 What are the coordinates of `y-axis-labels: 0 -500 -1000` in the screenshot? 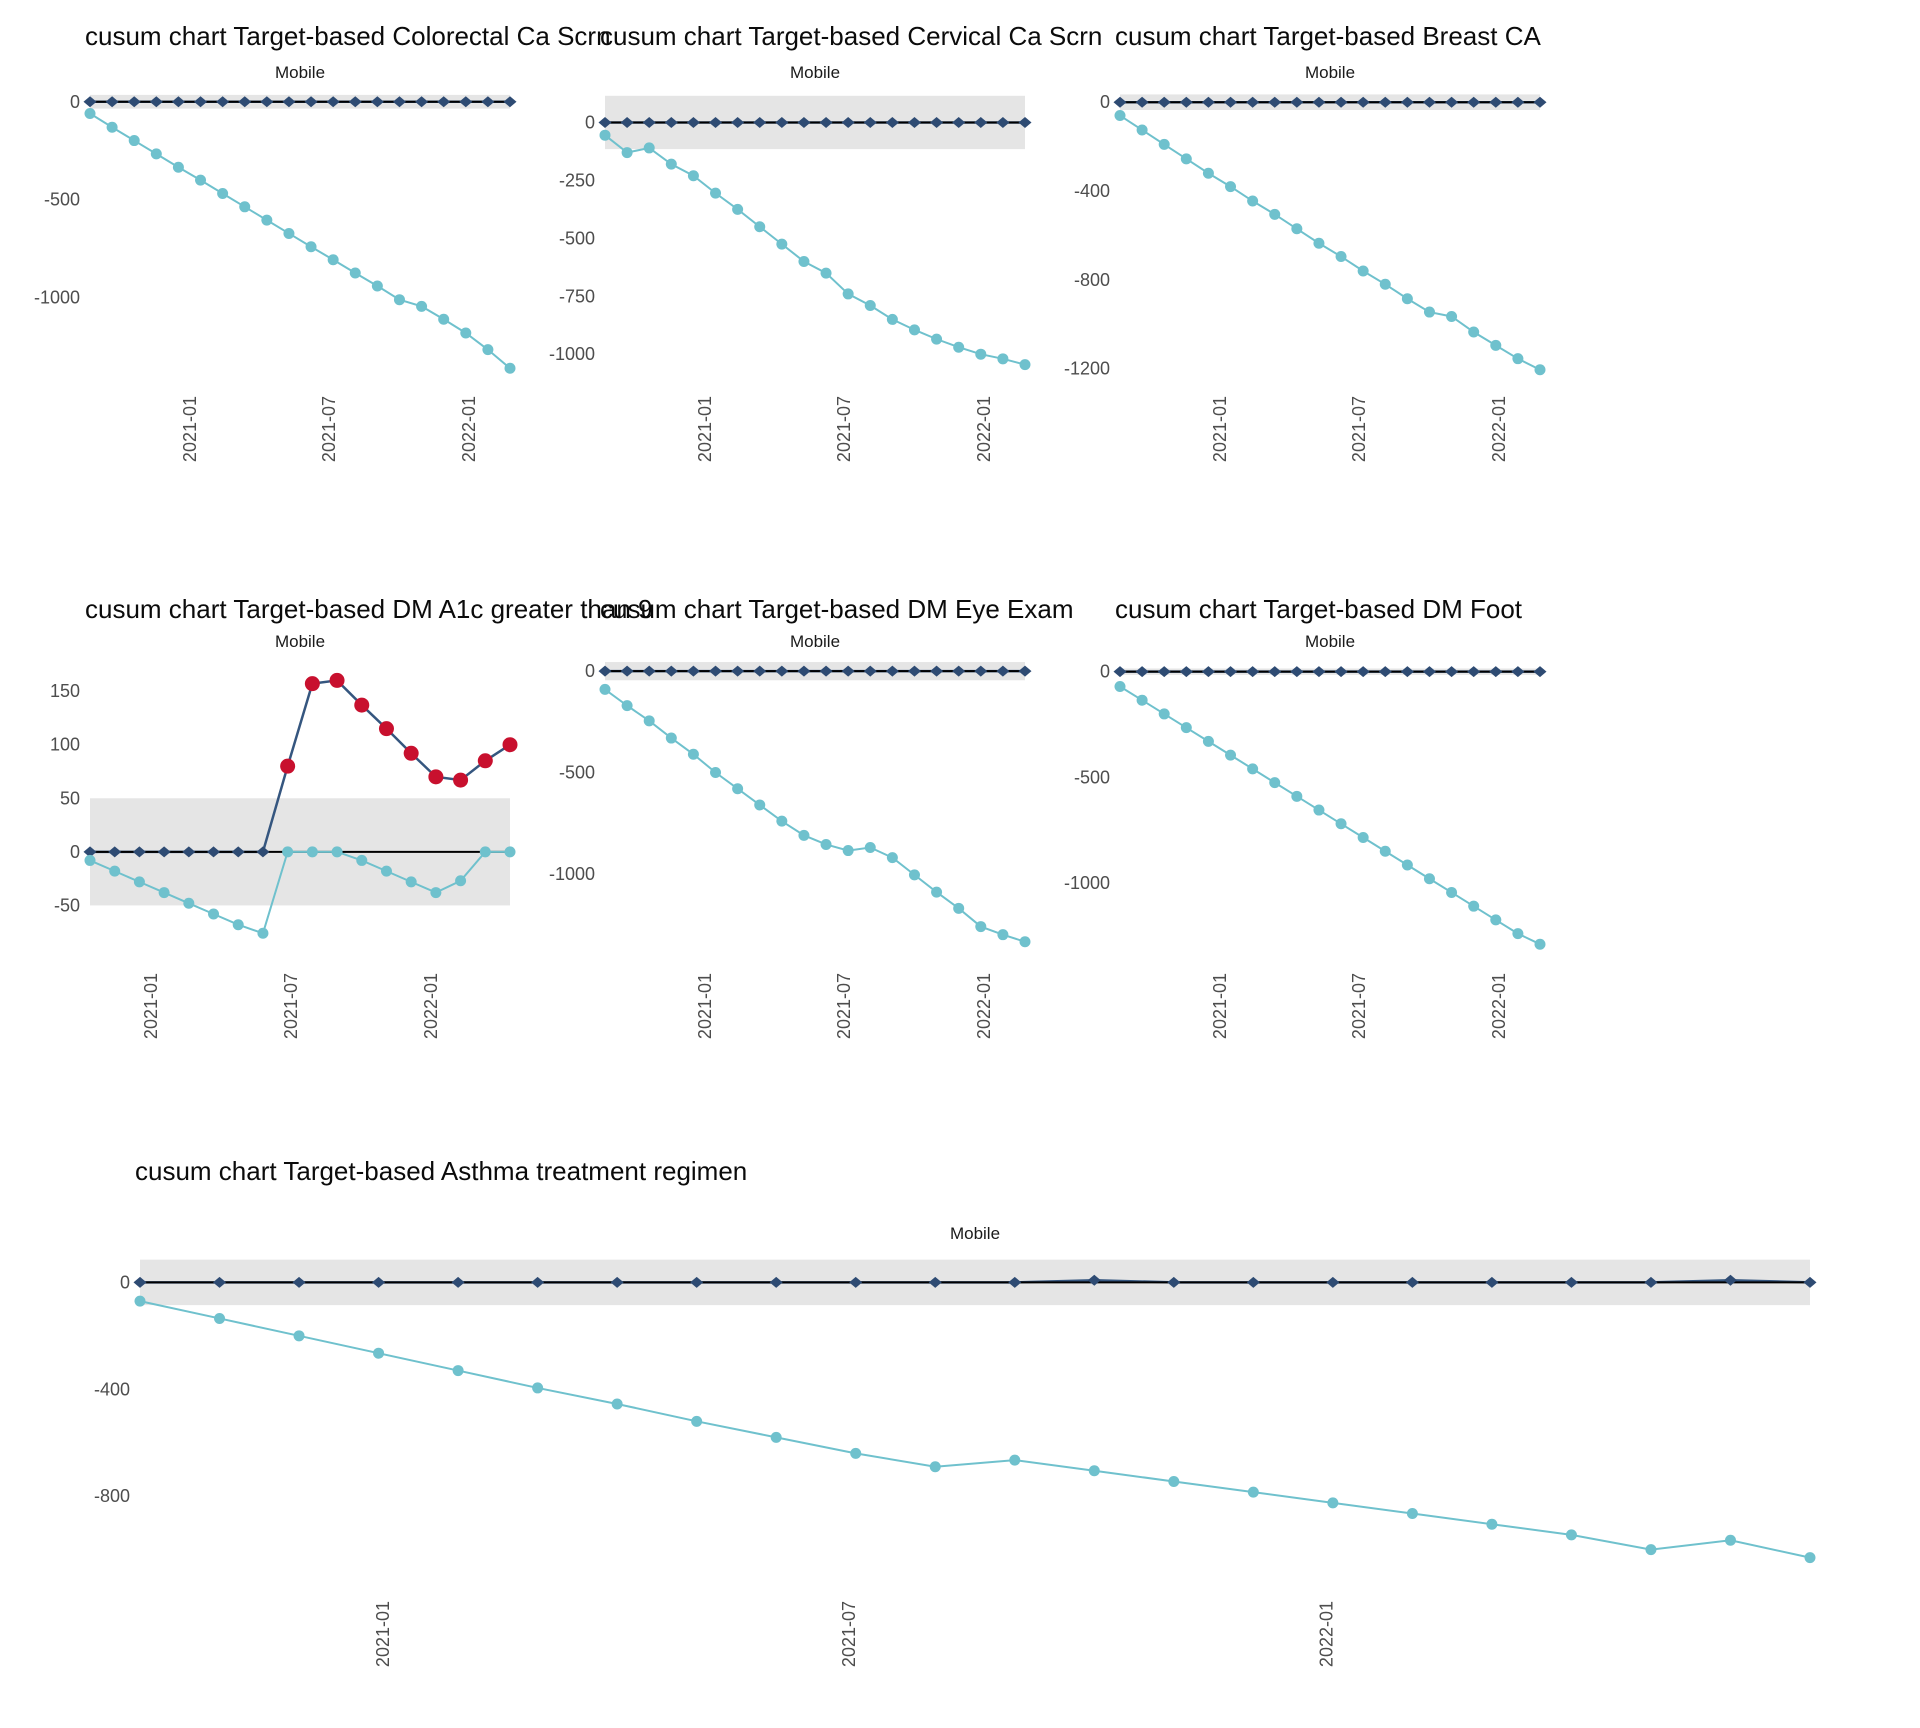 It's located at (572, 772).